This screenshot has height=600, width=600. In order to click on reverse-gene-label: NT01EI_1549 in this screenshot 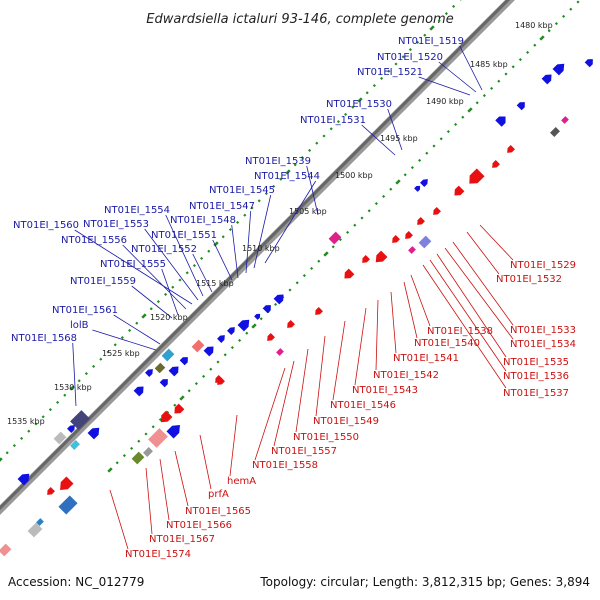, I will do `click(346, 421)`.